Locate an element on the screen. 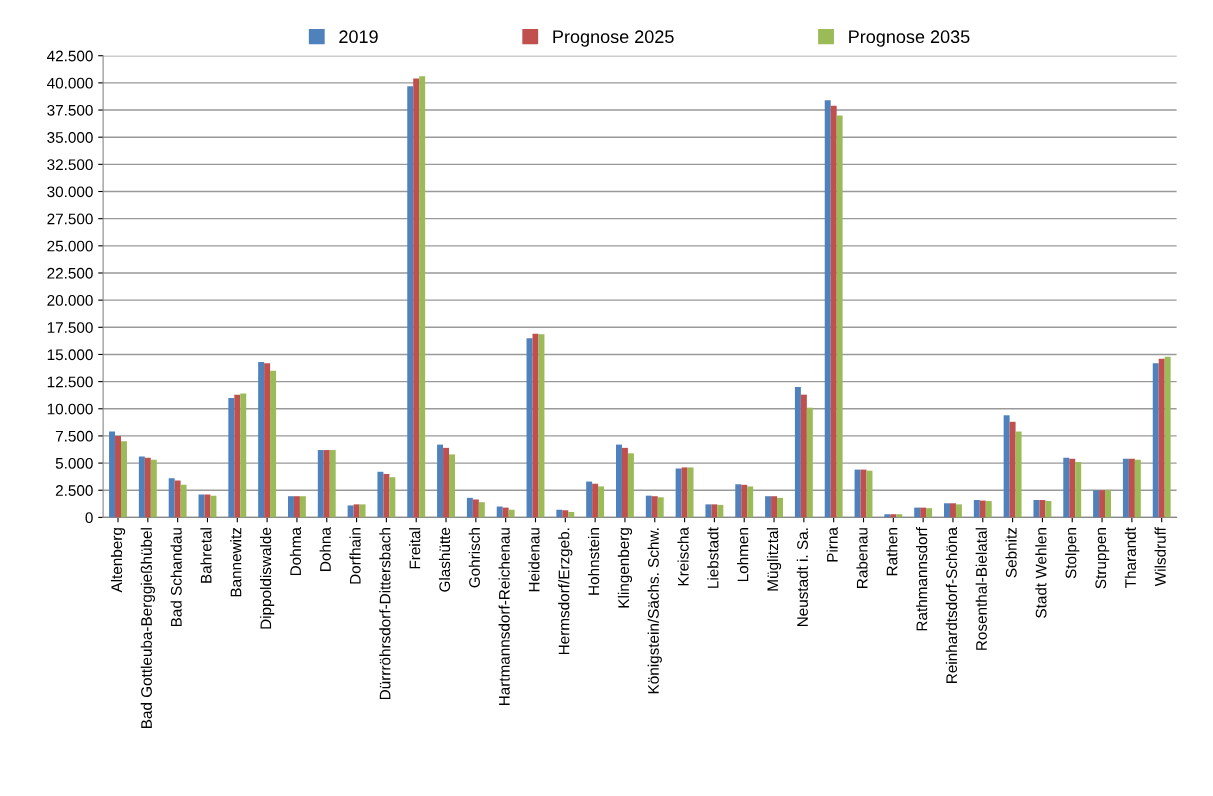 The image size is (1213, 796). y-tick-label: 42.500 is located at coordinates (70, 56).